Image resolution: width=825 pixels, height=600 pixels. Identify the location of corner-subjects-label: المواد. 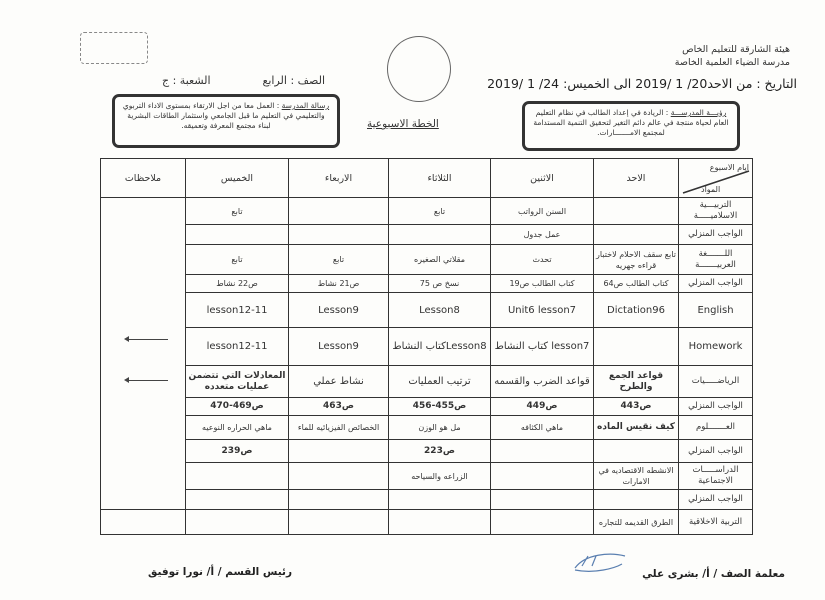
(711, 189).